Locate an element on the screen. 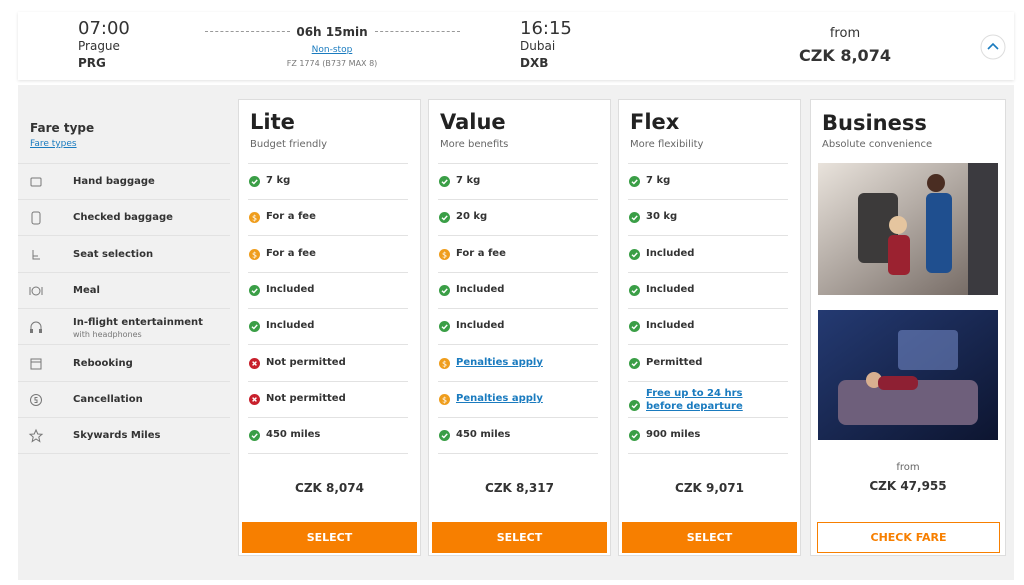  fare-subtitle: Budget friendly is located at coordinates (289, 144).